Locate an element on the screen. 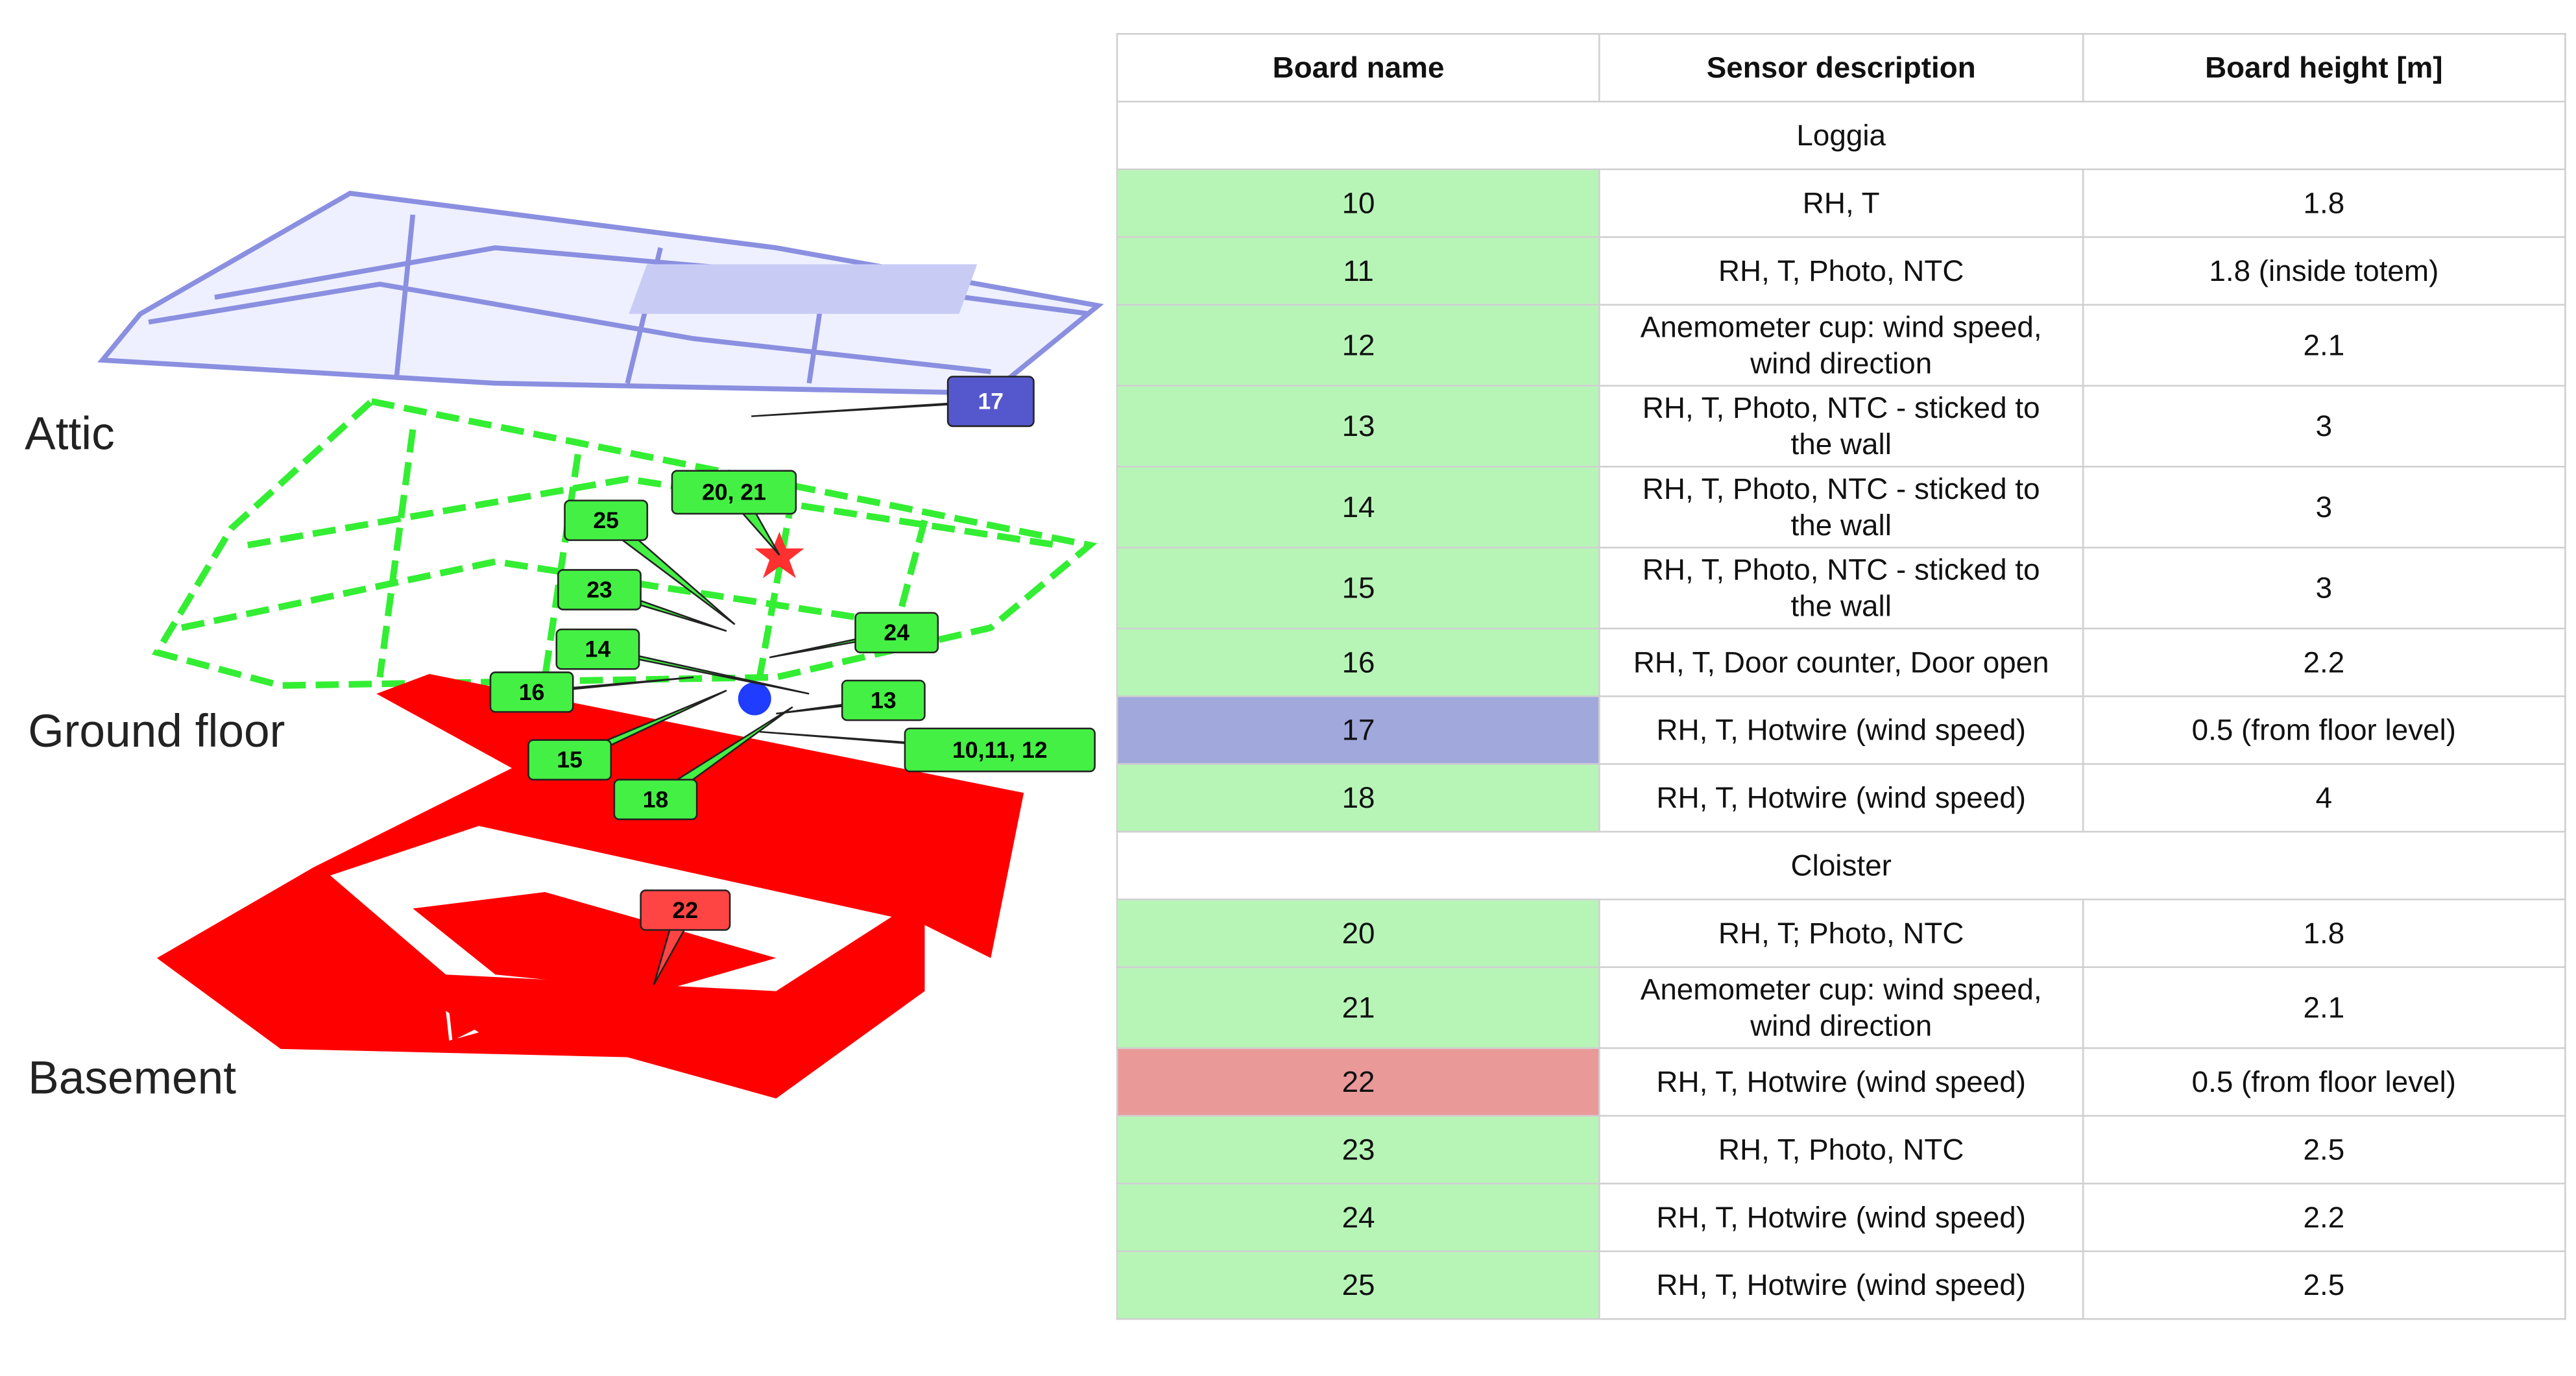  table-cell: 16 is located at coordinates (1358, 662).